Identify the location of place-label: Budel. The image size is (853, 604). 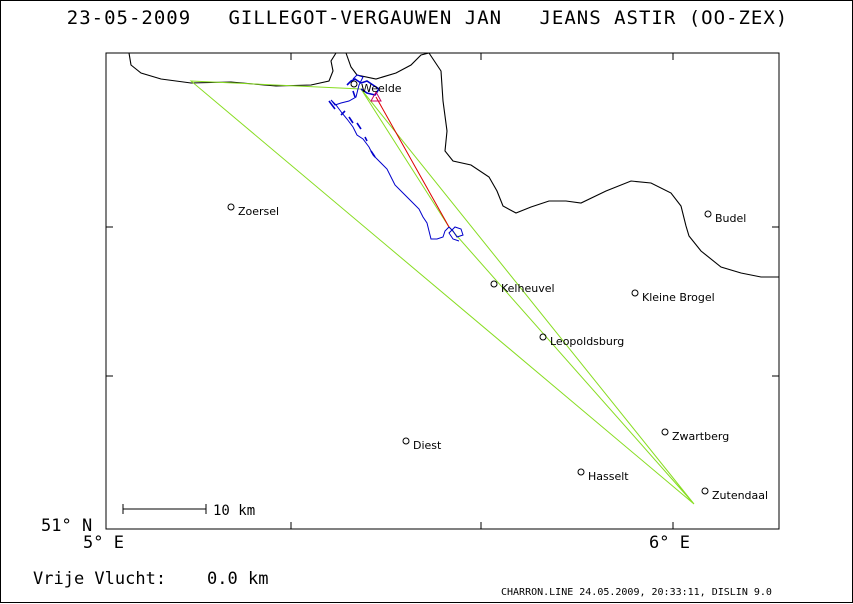
(730, 218).